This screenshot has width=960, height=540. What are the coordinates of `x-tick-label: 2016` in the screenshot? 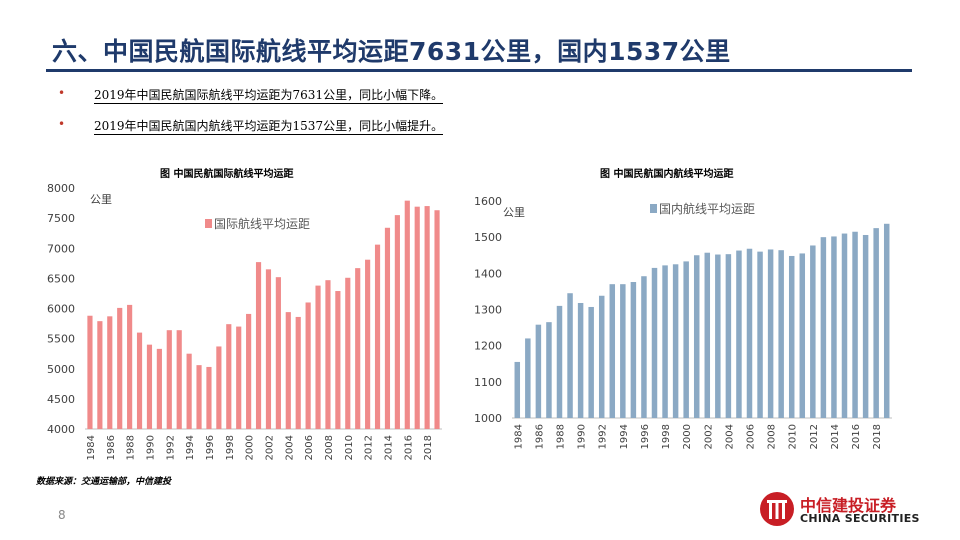 It's located at (856, 436).